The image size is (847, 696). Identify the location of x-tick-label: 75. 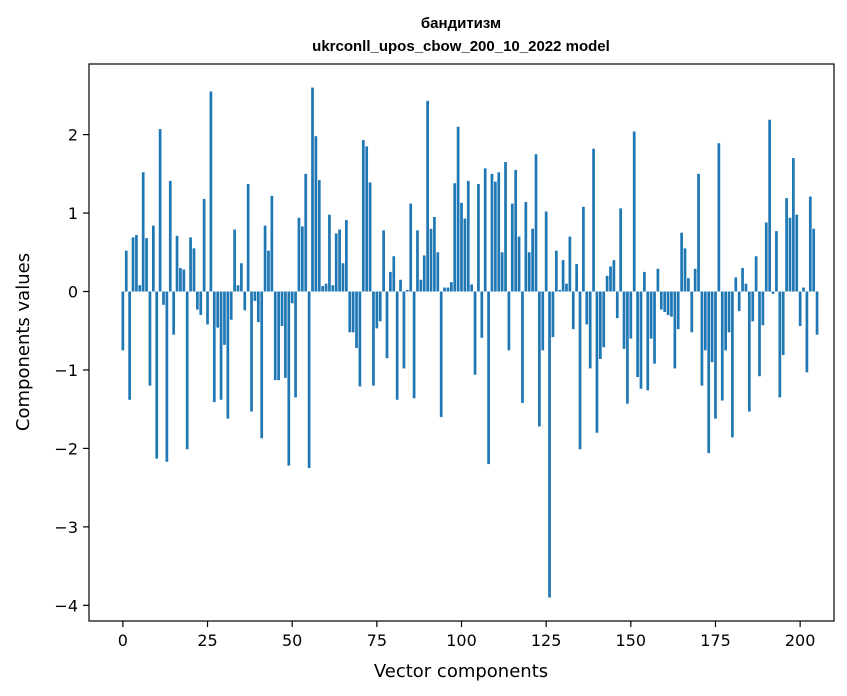
(377, 640).